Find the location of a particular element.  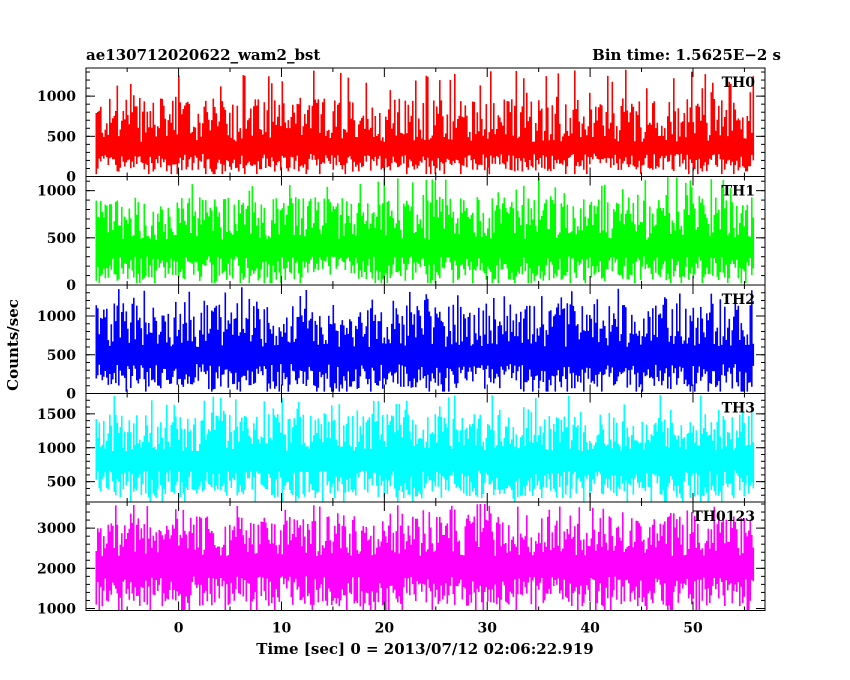

panel-th1: 0 500 1000 TH1 is located at coordinates (401, 235).